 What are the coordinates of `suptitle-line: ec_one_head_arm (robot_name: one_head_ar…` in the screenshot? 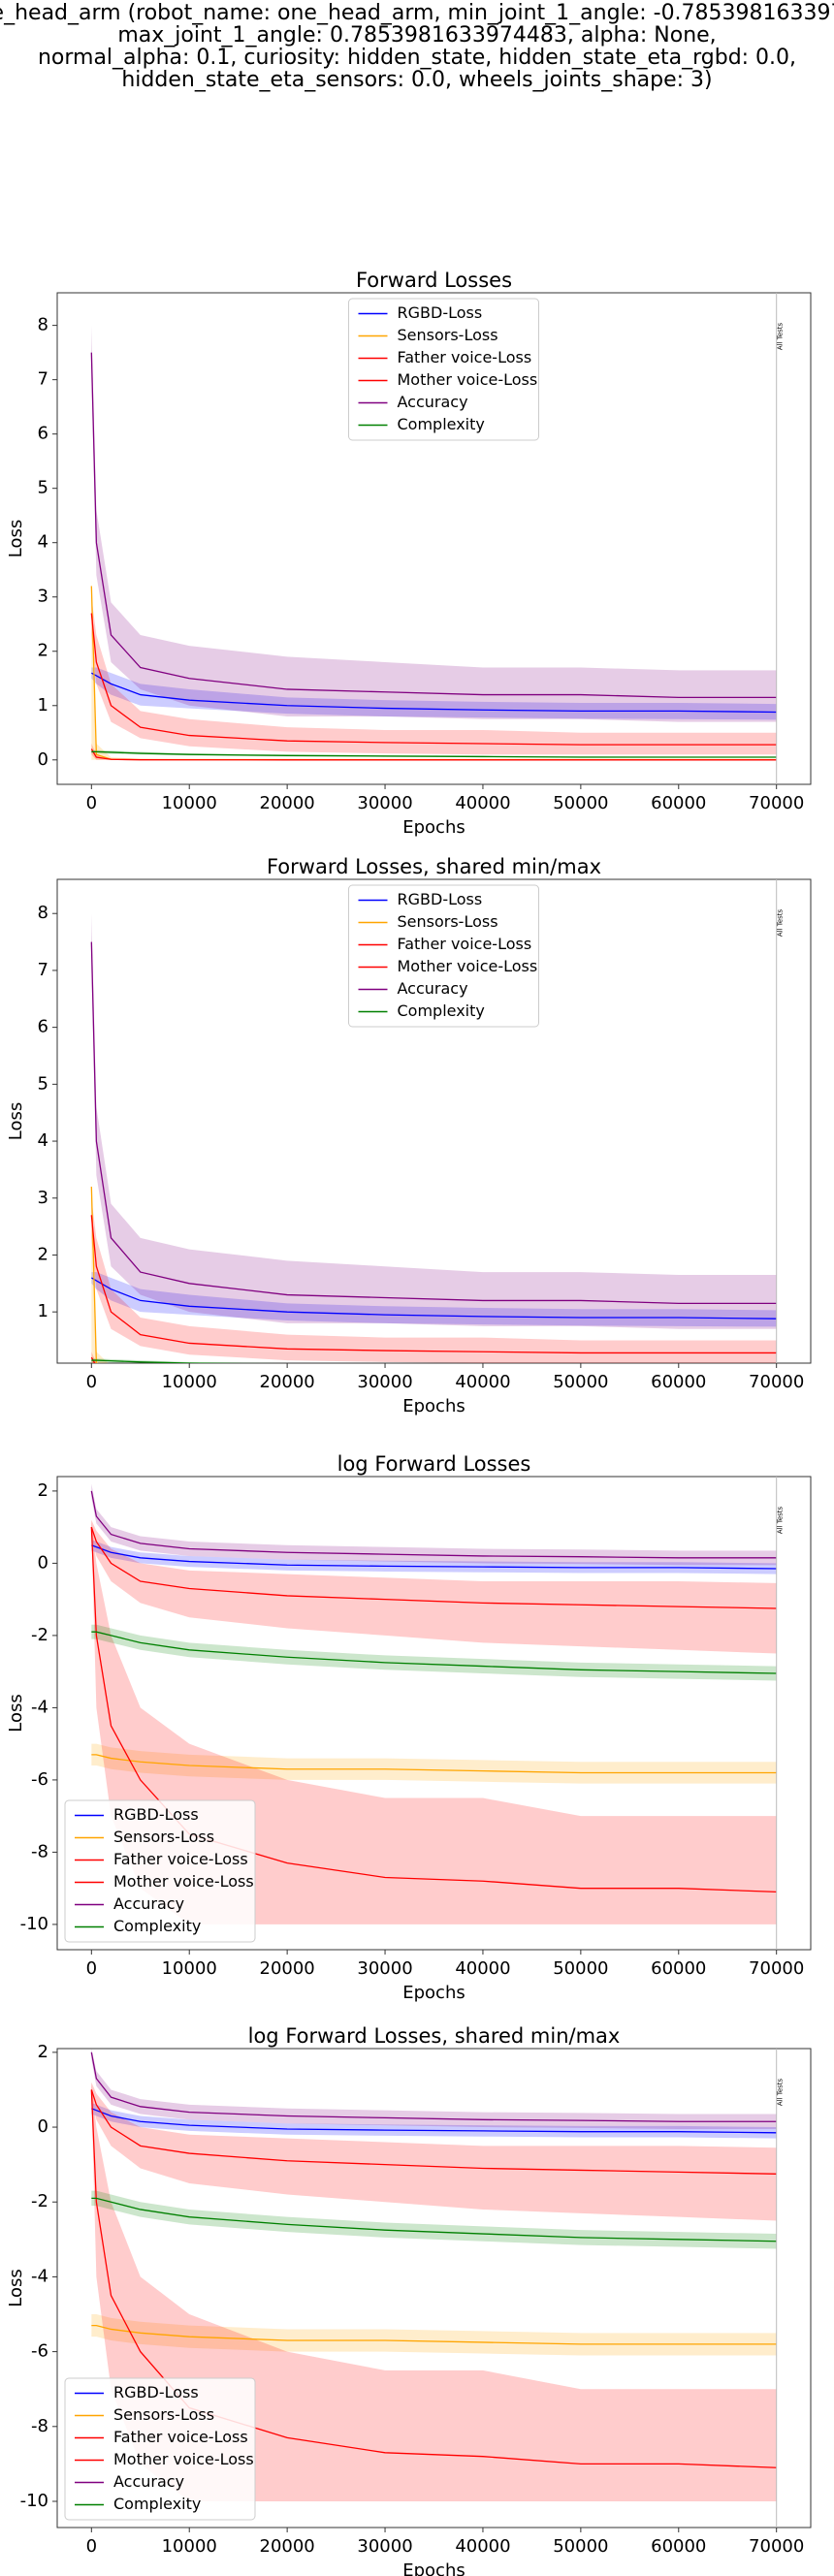 It's located at (417, 13).